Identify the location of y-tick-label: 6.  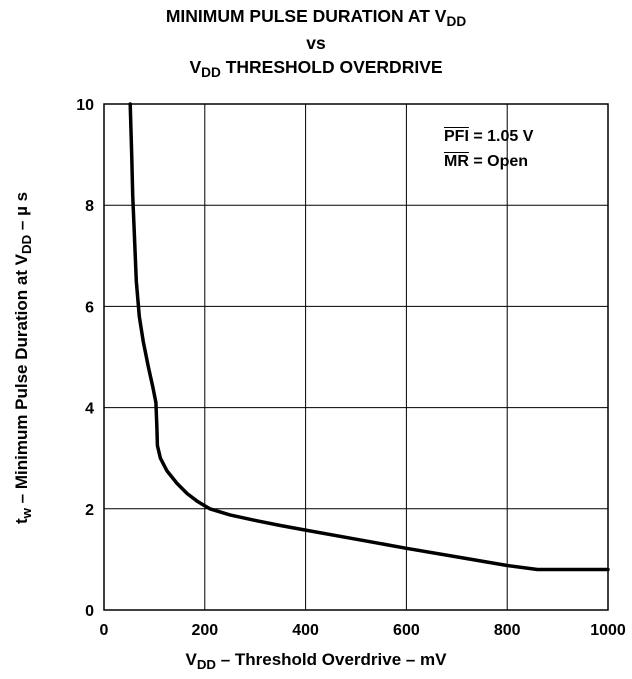
(89, 307).